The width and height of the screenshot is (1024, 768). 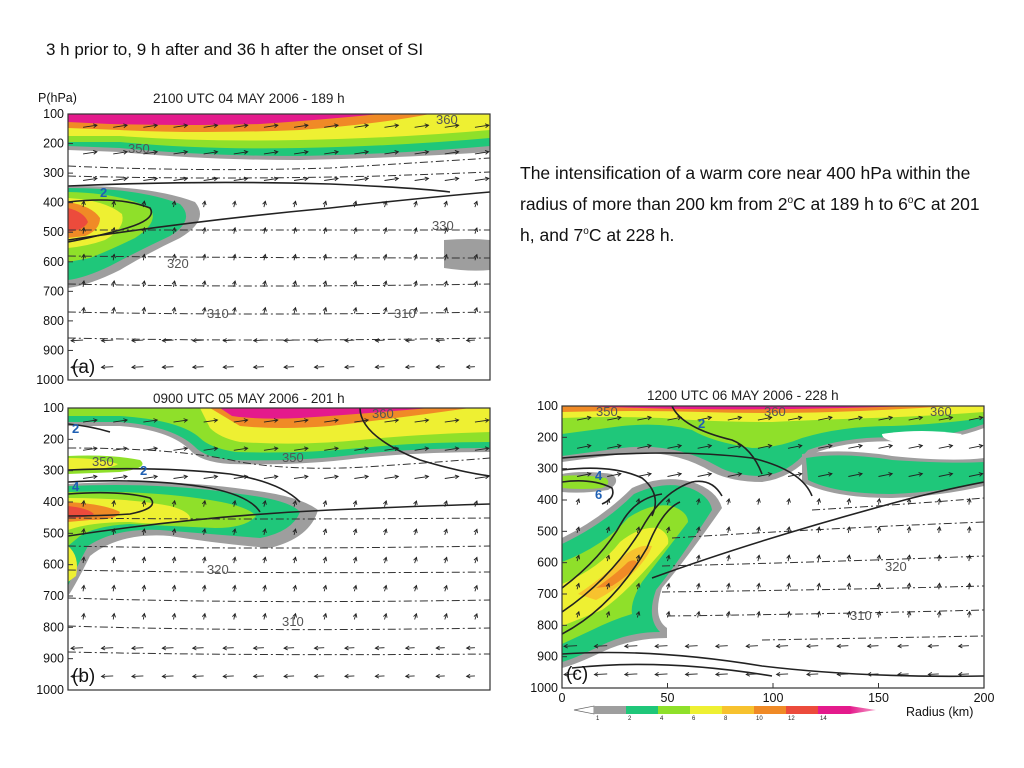 I want to click on colorbar-label: 10, so click(x=759, y=719).